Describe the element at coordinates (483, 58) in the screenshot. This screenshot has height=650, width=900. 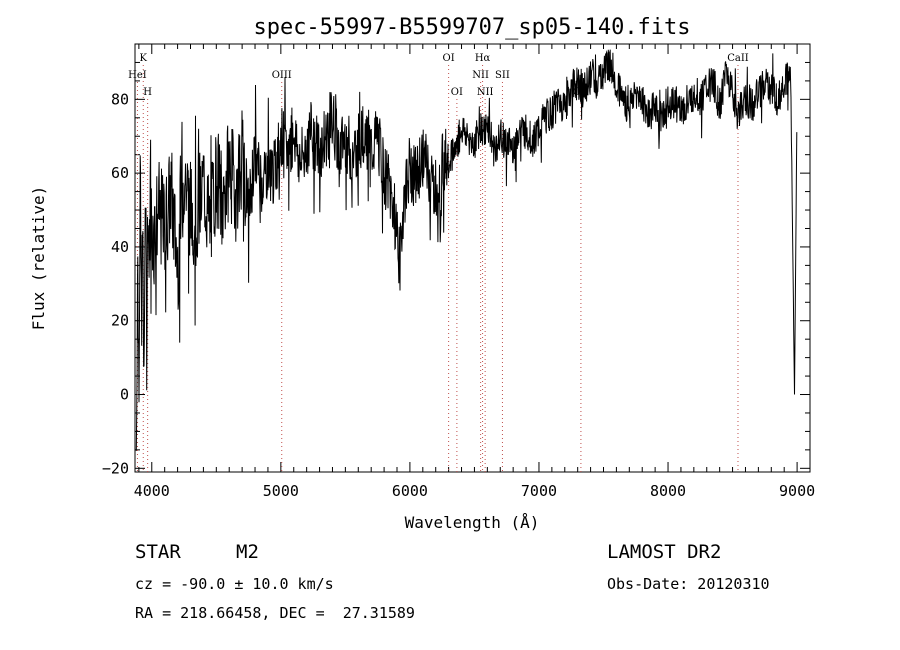
I see `spectral-line-label: Hα` at that location.